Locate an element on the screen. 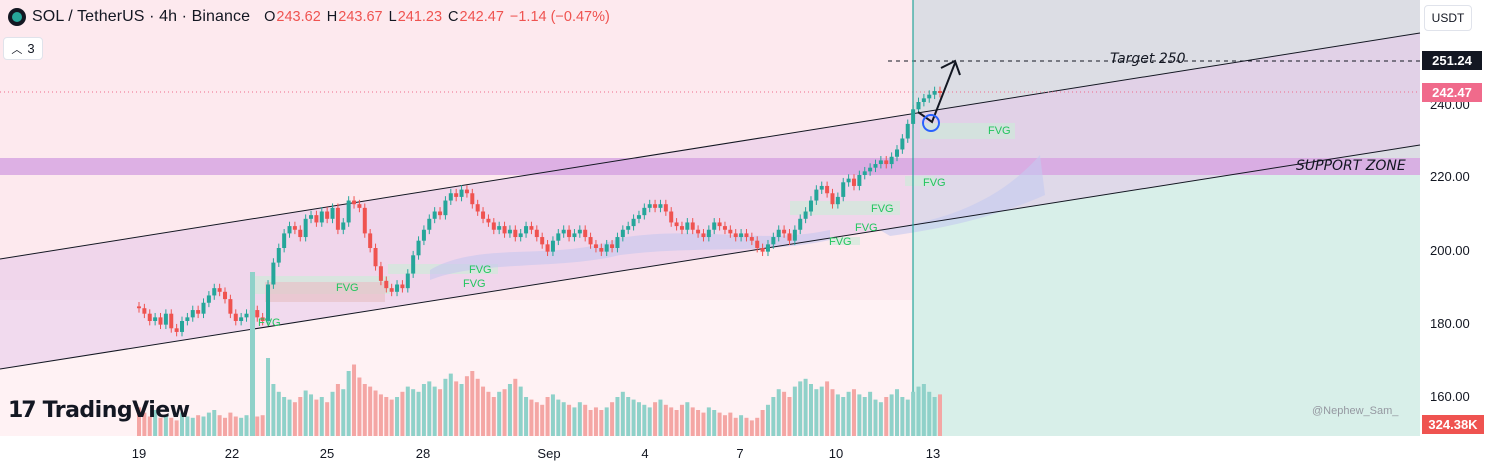 The width and height of the screenshot is (1491, 461). entry-circle is located at coordinates (931, 123).